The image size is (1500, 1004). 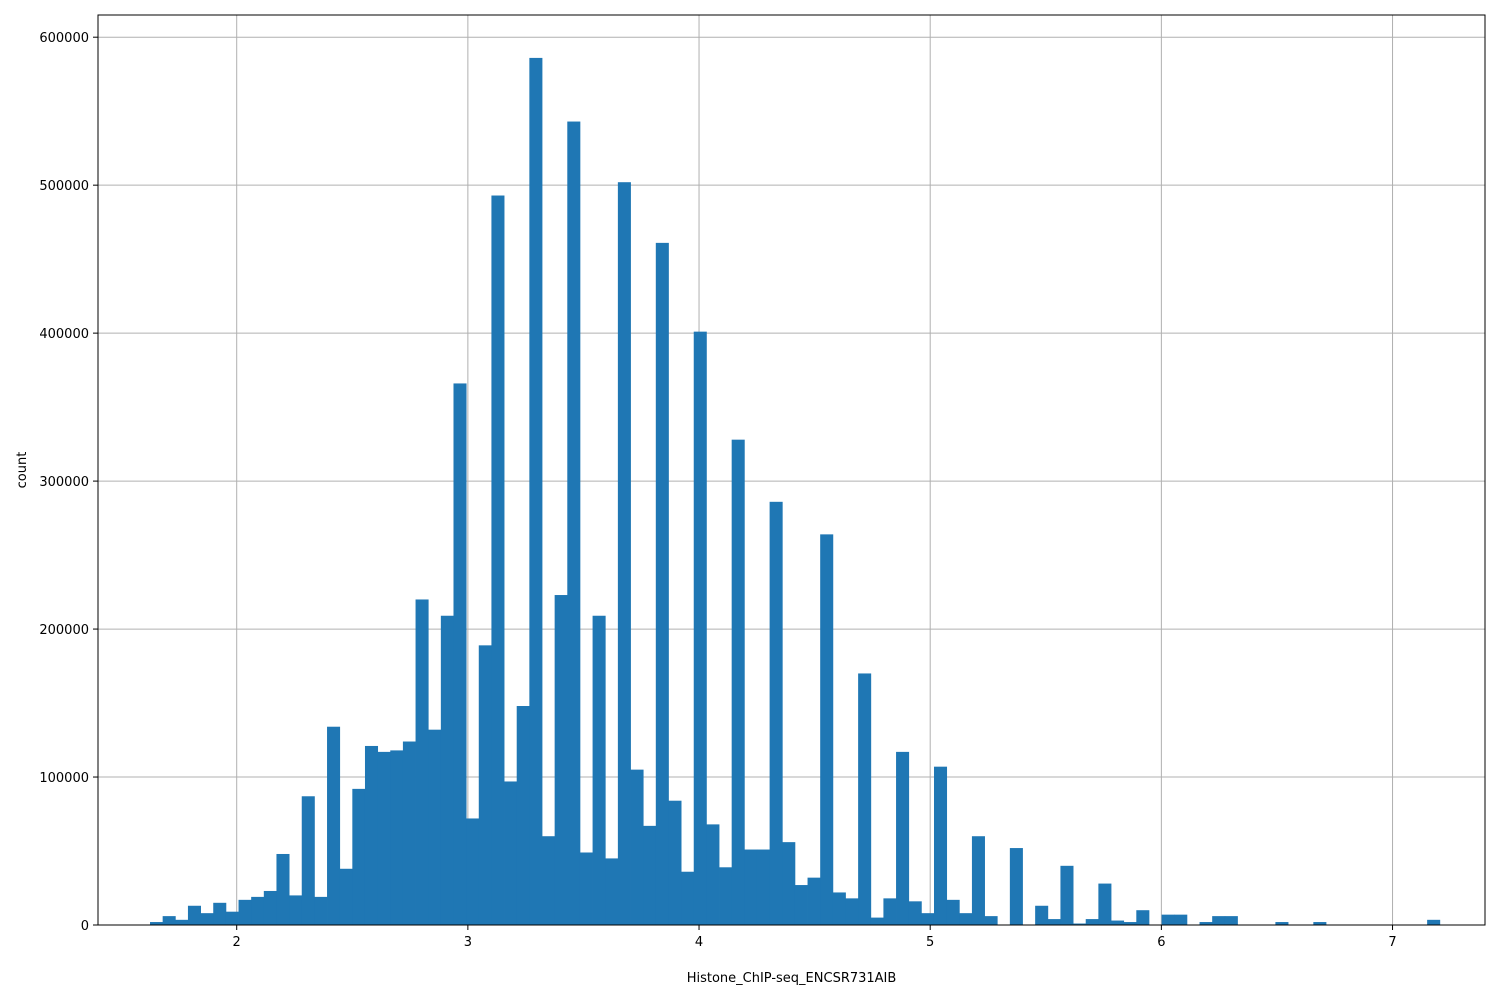 What do you see at coordinates (22, 470) in the screenshot?
I see `y-axis-label: count` at bounding box center [22, 470].